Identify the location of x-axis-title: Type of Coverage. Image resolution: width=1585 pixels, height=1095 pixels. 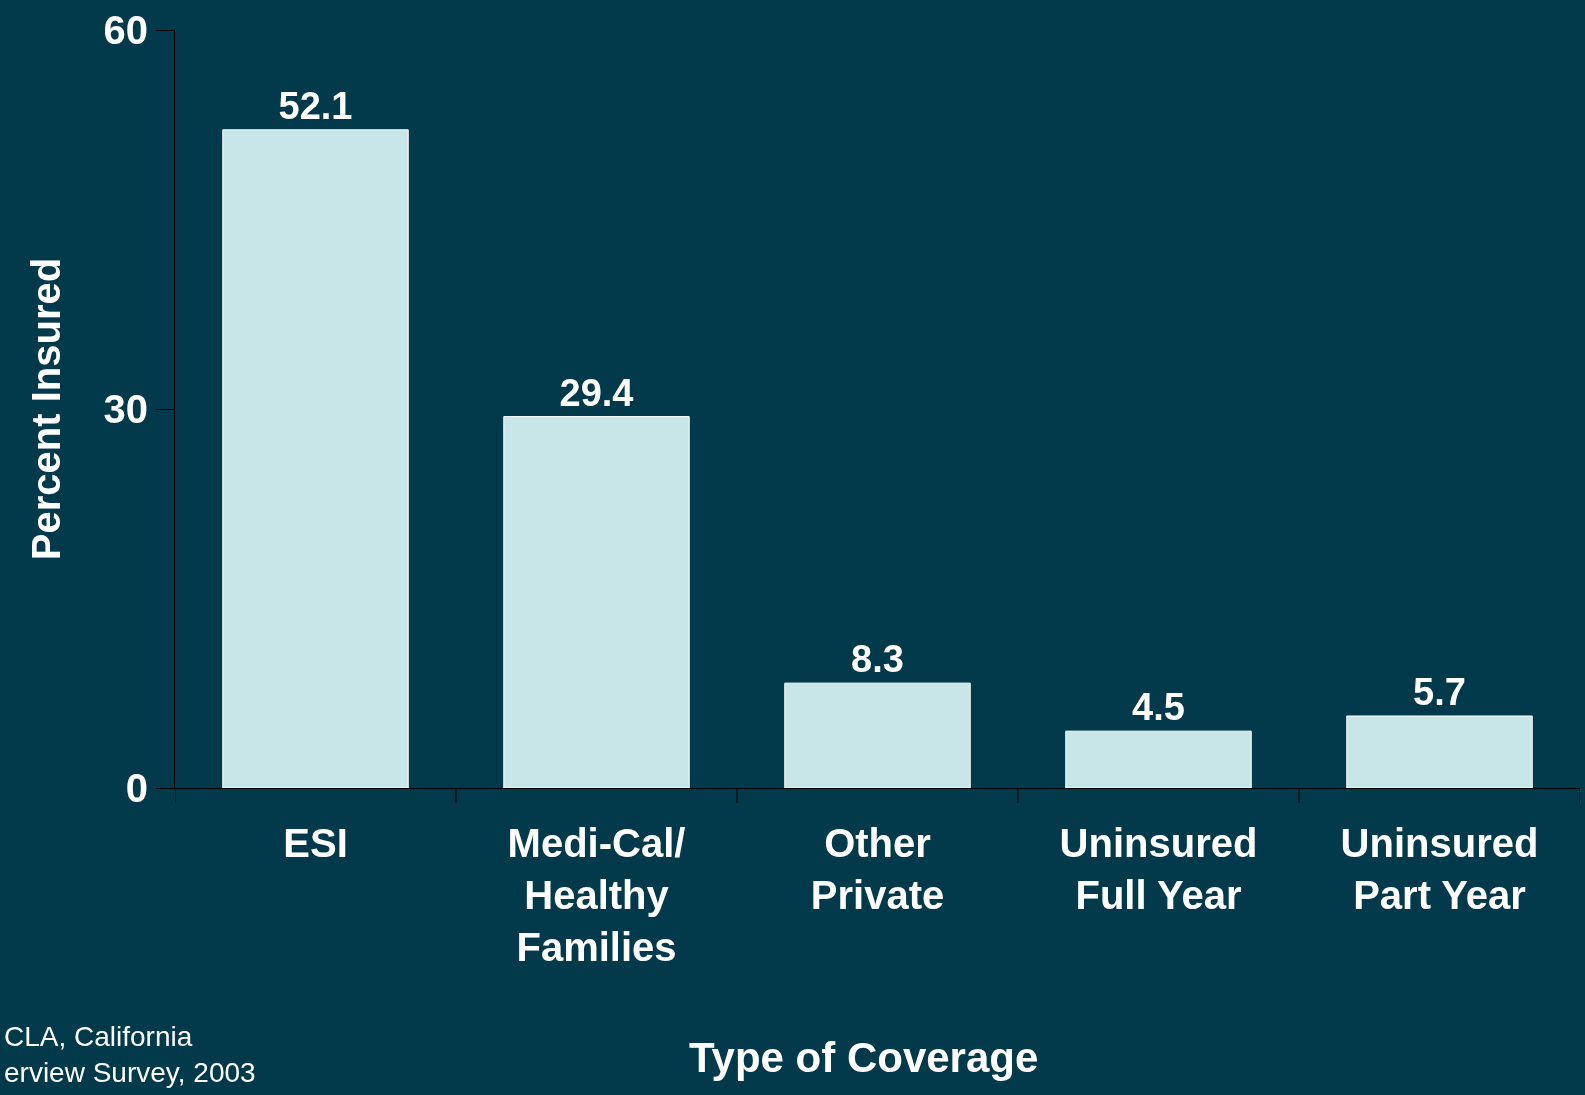
(864, 1057).